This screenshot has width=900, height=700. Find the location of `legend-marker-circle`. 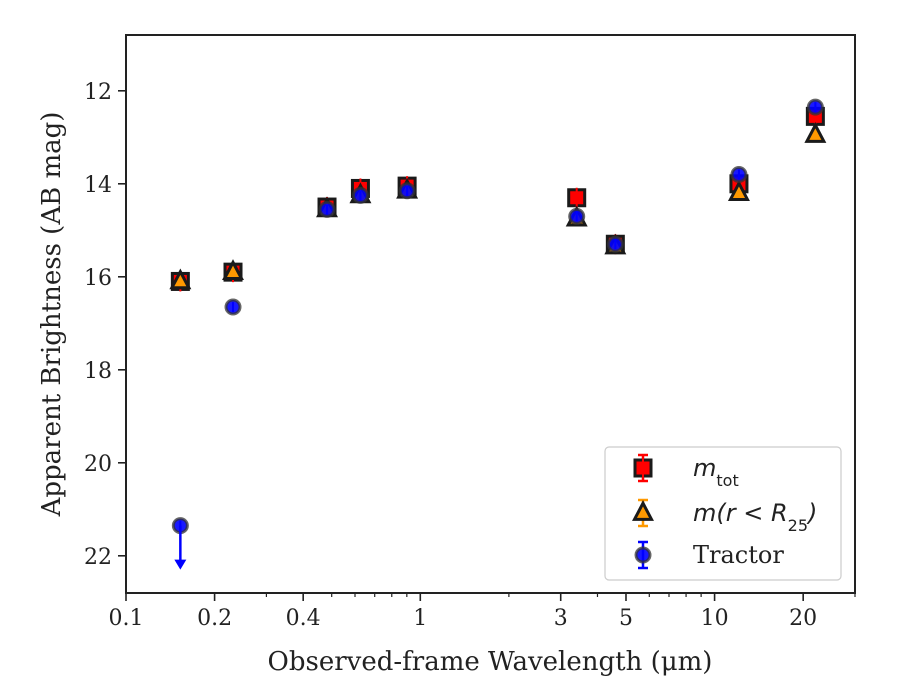

legend-marker-circle is located at coordinates (643, 555).